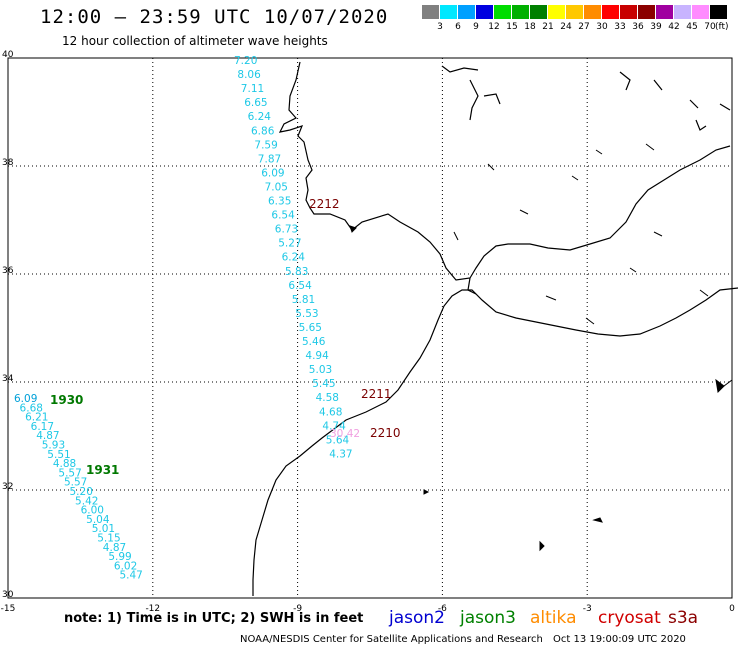 The width and height of the screenshot is (740, 650). I want to click on satellite-name: jason3, so click(488, 618).